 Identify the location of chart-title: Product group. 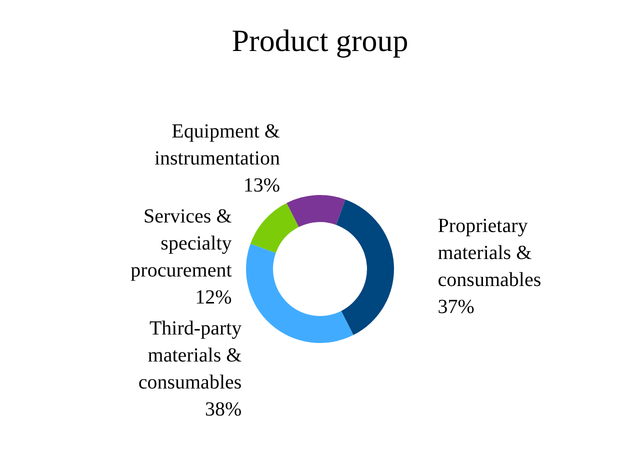
(320, 40).